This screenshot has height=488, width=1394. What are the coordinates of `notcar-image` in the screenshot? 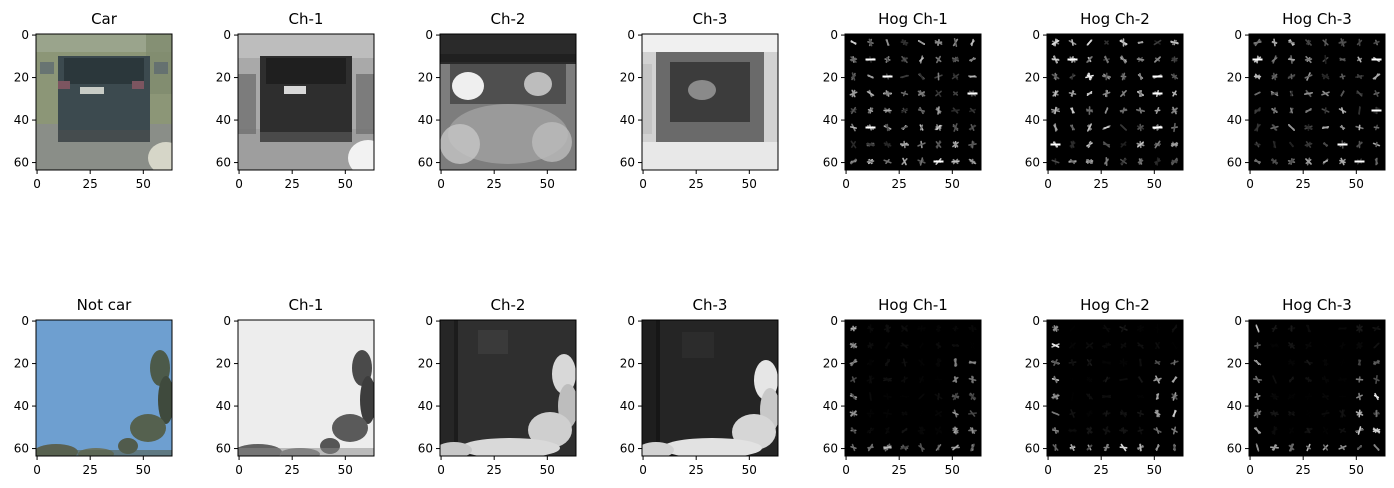 It's located at (104, 388).